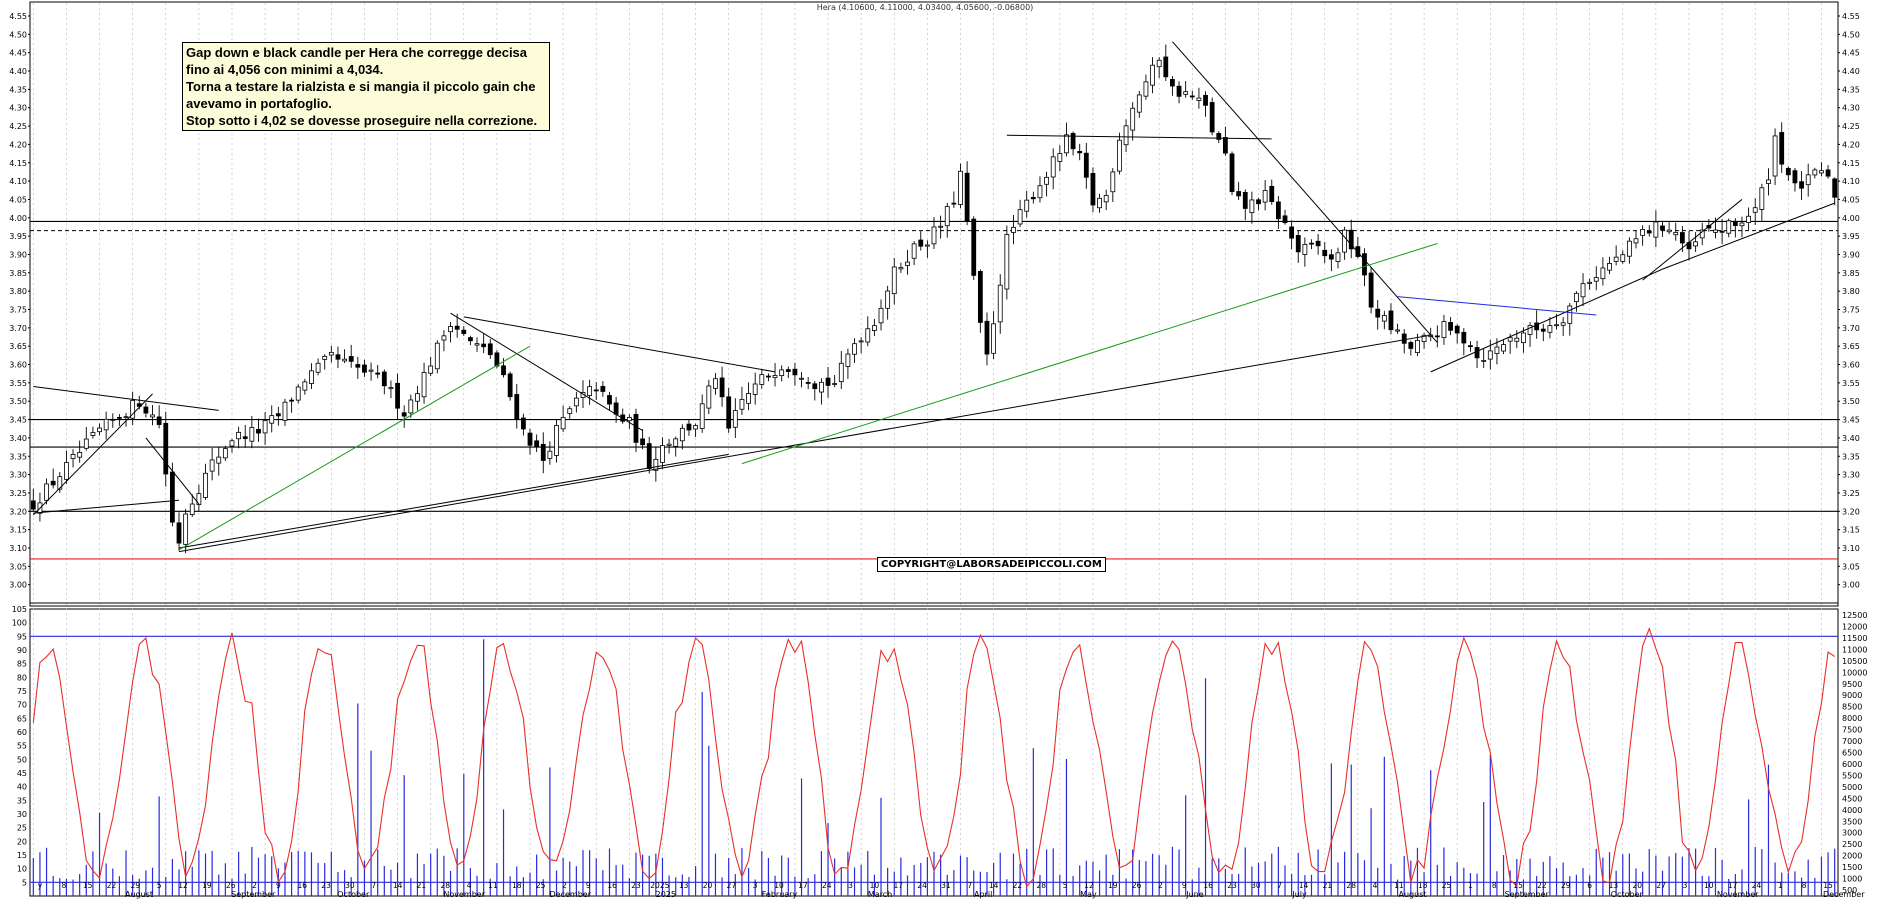 This screenshot has height=906, width=1890. Describe the element at coordinates (22, 718) in the screenshot. I see `osc-tick-label: 65` at that location.